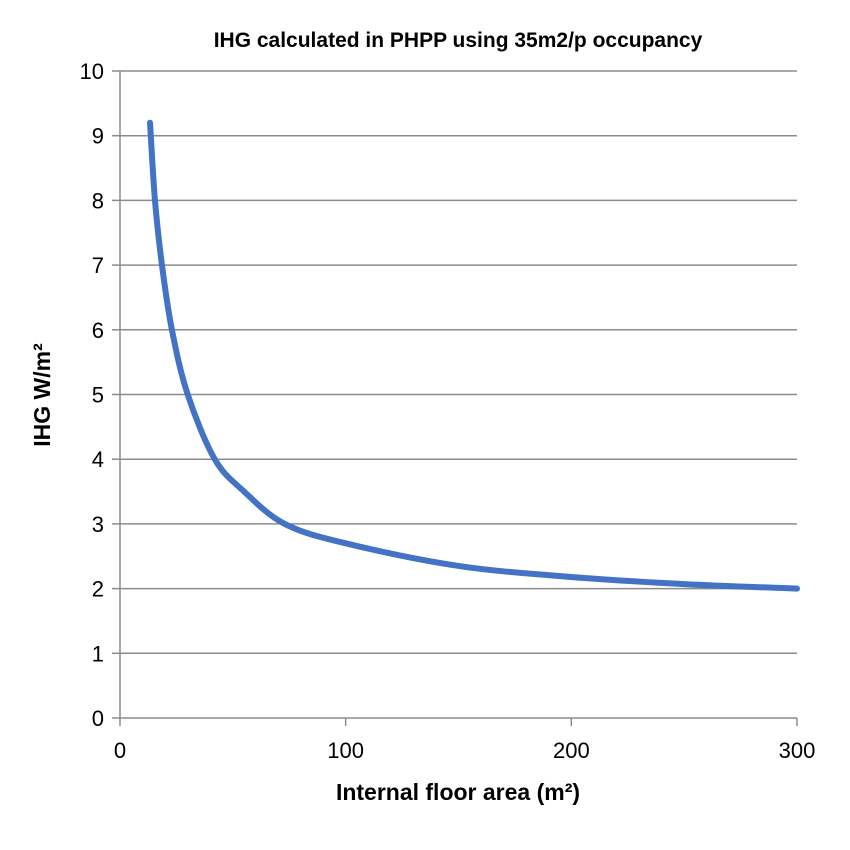 This screenshot has height=850, width=850. I want to click on y-tick-label: 0, so click(98, 718).